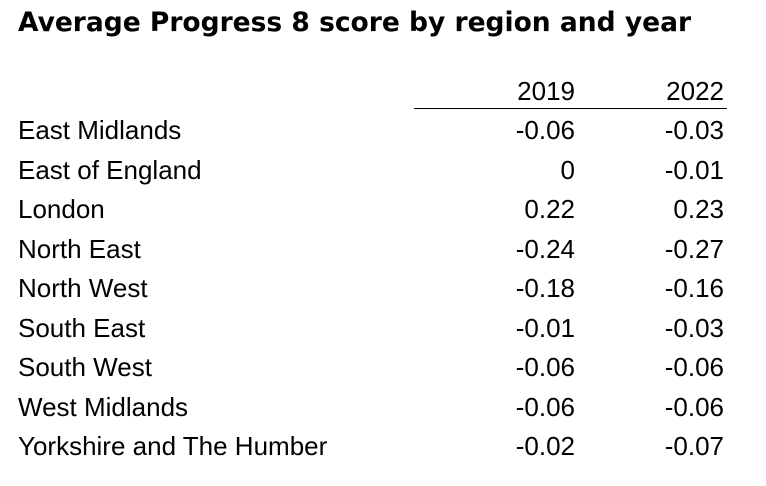  I want to click on value-2019: -0.24, so click(545, 248).